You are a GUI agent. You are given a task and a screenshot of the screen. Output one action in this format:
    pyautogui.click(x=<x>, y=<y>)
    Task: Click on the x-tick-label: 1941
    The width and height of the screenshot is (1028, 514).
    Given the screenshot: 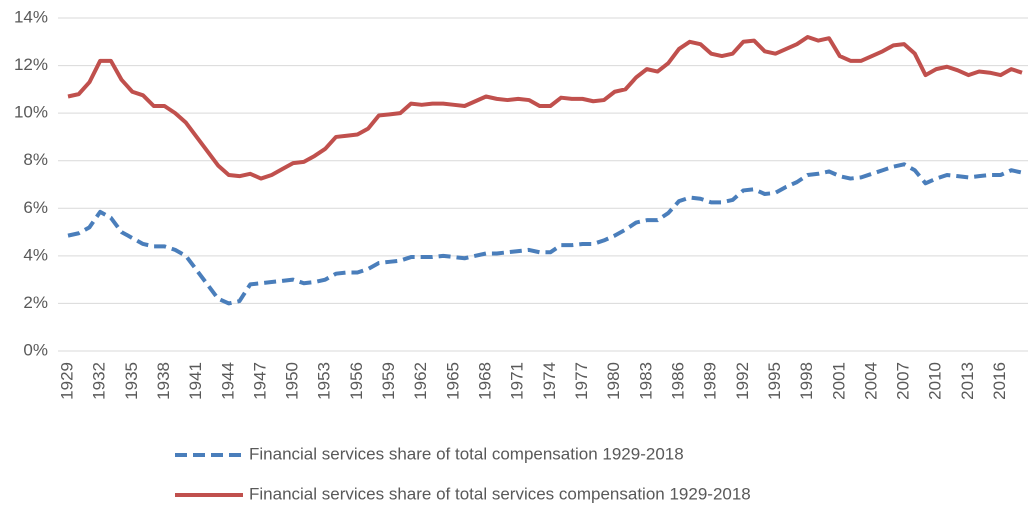 What is the action you would take?
    pyautogui.click(x=195, y=381)
    